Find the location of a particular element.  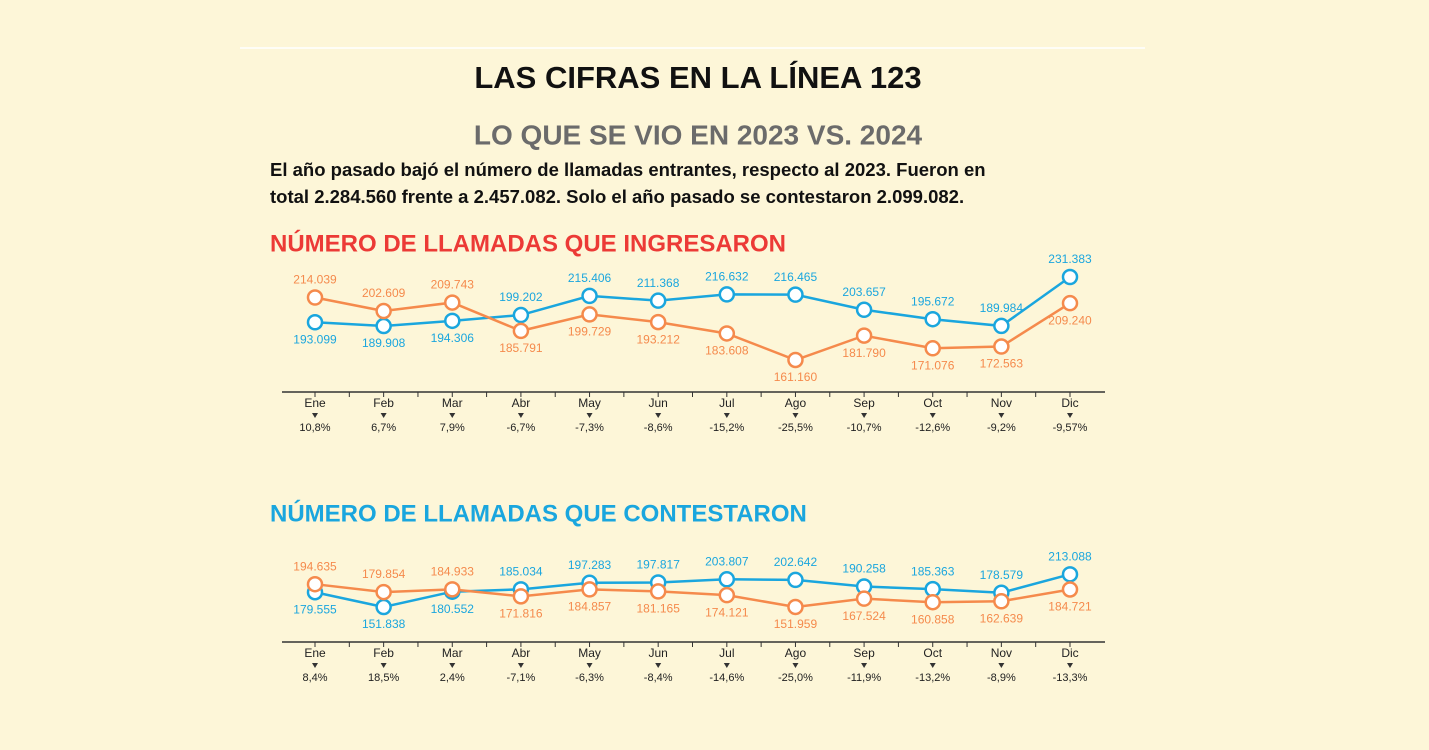

change-label: -15,2% is located at coordinates (726, 428).